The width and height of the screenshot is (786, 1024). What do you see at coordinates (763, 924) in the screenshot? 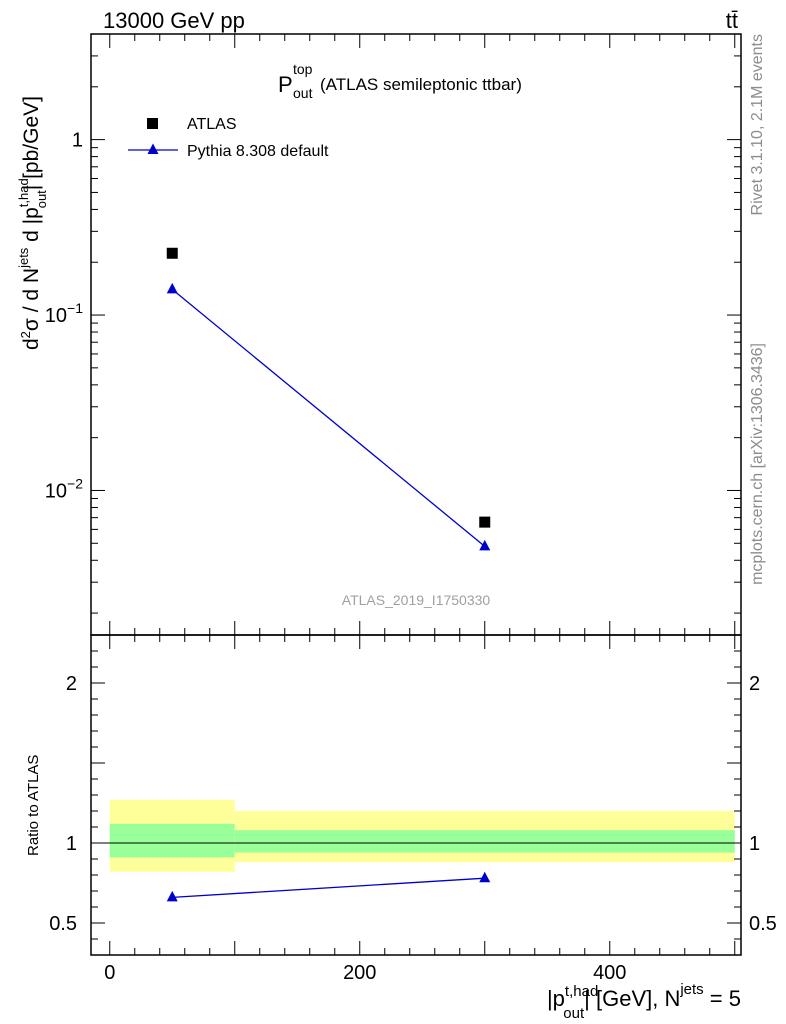
I see `ratio-y-tick-label-right: 0.5` at bounding box center [763, 924].